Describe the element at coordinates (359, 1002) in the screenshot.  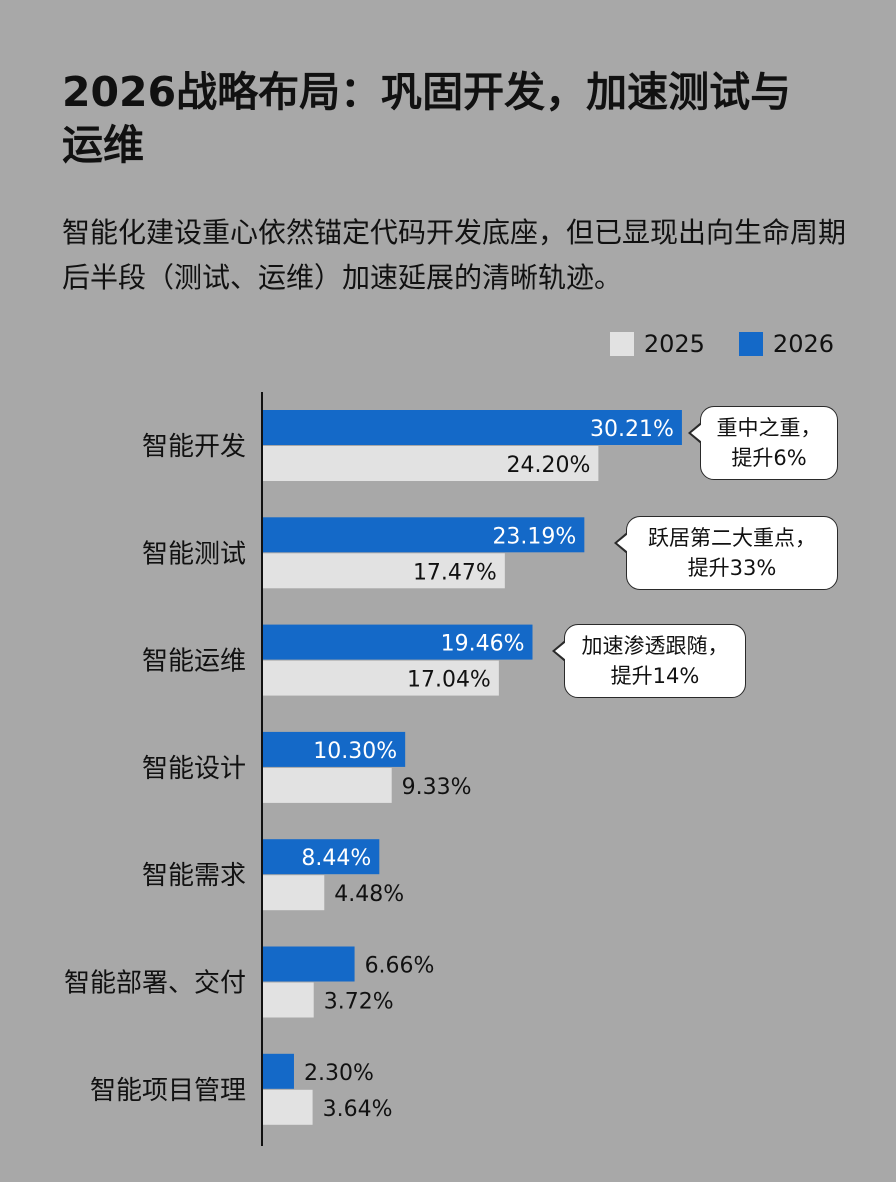
I see `data-label-2025: 3.72%` at that location.